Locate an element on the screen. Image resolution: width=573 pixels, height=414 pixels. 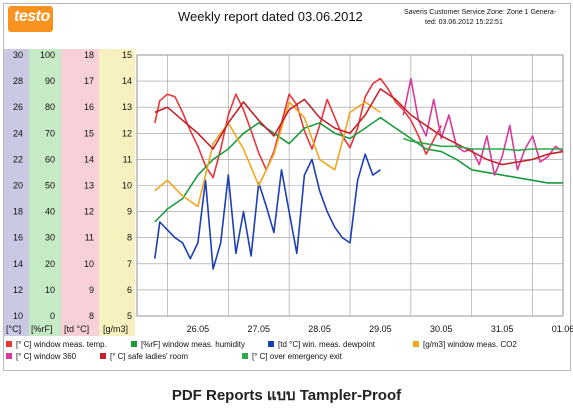
report-title: Weekly report dated 03.06.2012 is located at coordinates (270, 16).